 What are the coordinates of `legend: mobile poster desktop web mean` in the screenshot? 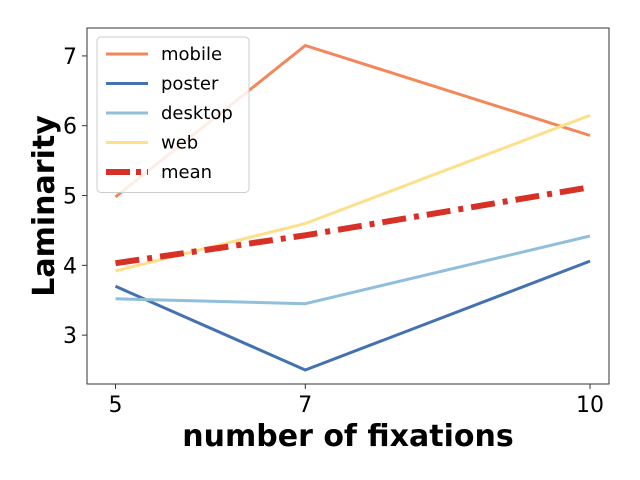 It's located at (173, 114).